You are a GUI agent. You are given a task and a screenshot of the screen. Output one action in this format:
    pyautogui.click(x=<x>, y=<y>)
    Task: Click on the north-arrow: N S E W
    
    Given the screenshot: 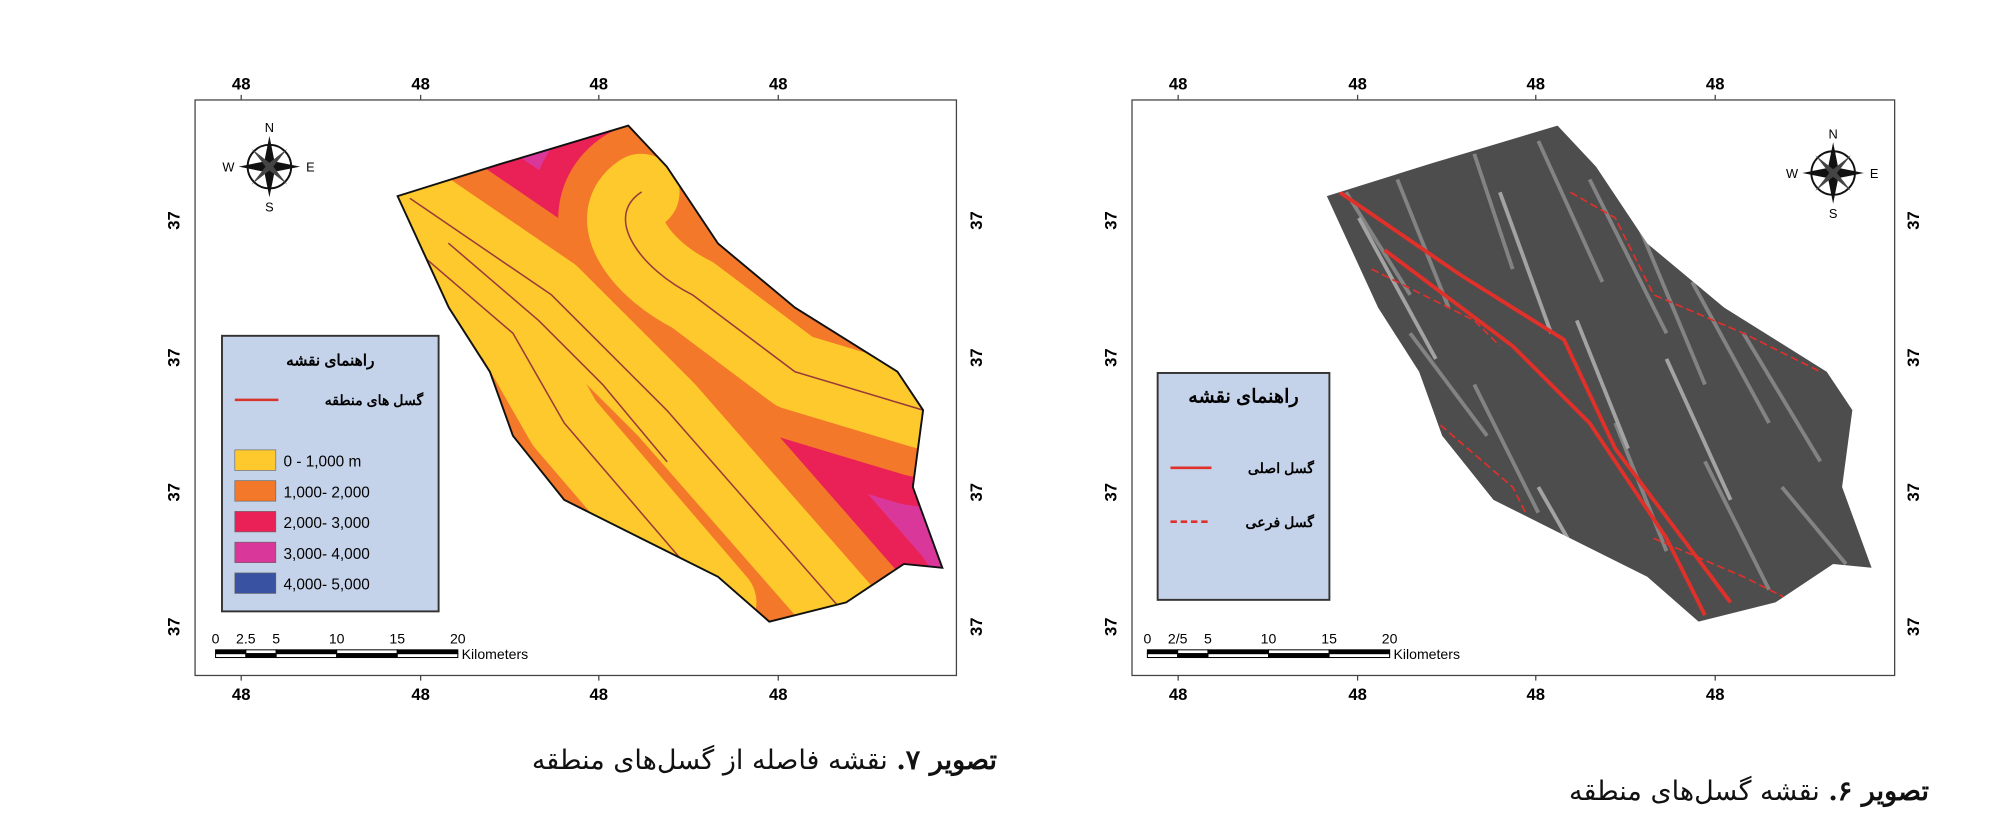 What is the action you would take?
    pyautogui.click(x=268, y=167)
    